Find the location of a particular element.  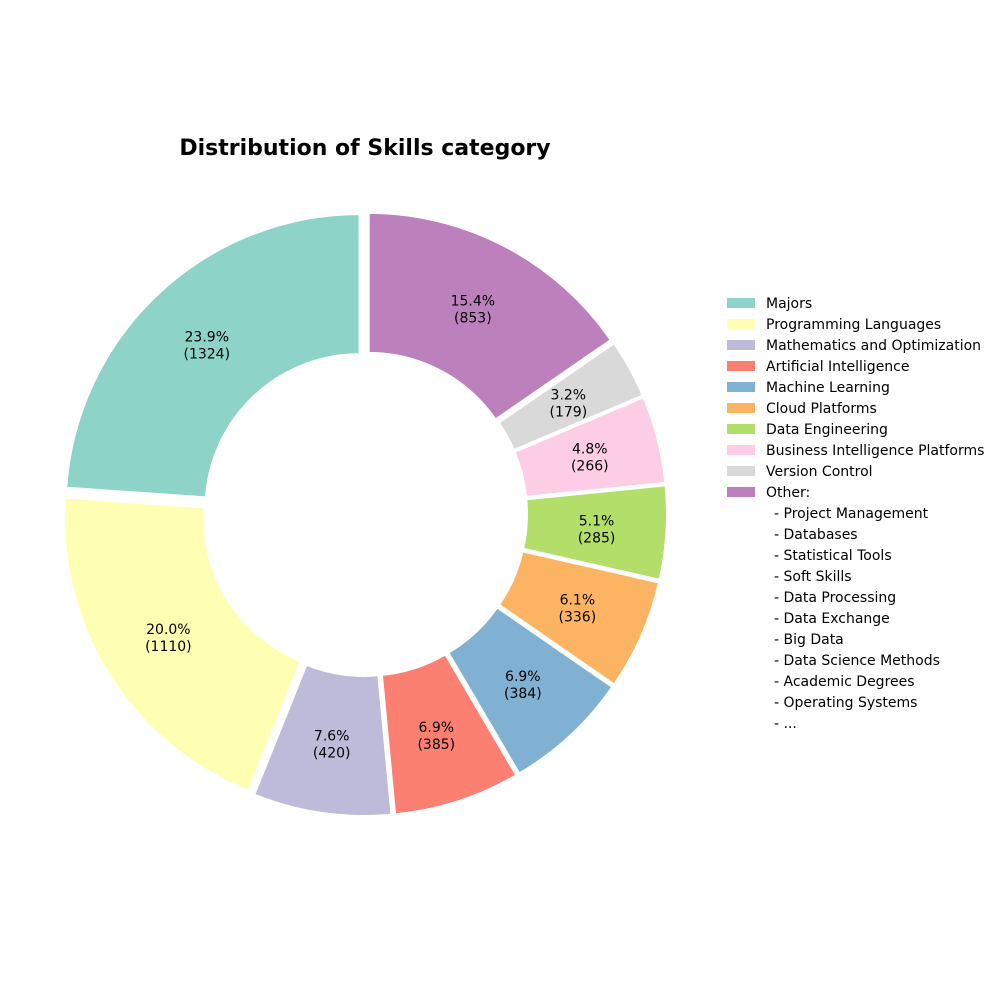

slice-artificial-intelligence is located at coordinates (449, 734).